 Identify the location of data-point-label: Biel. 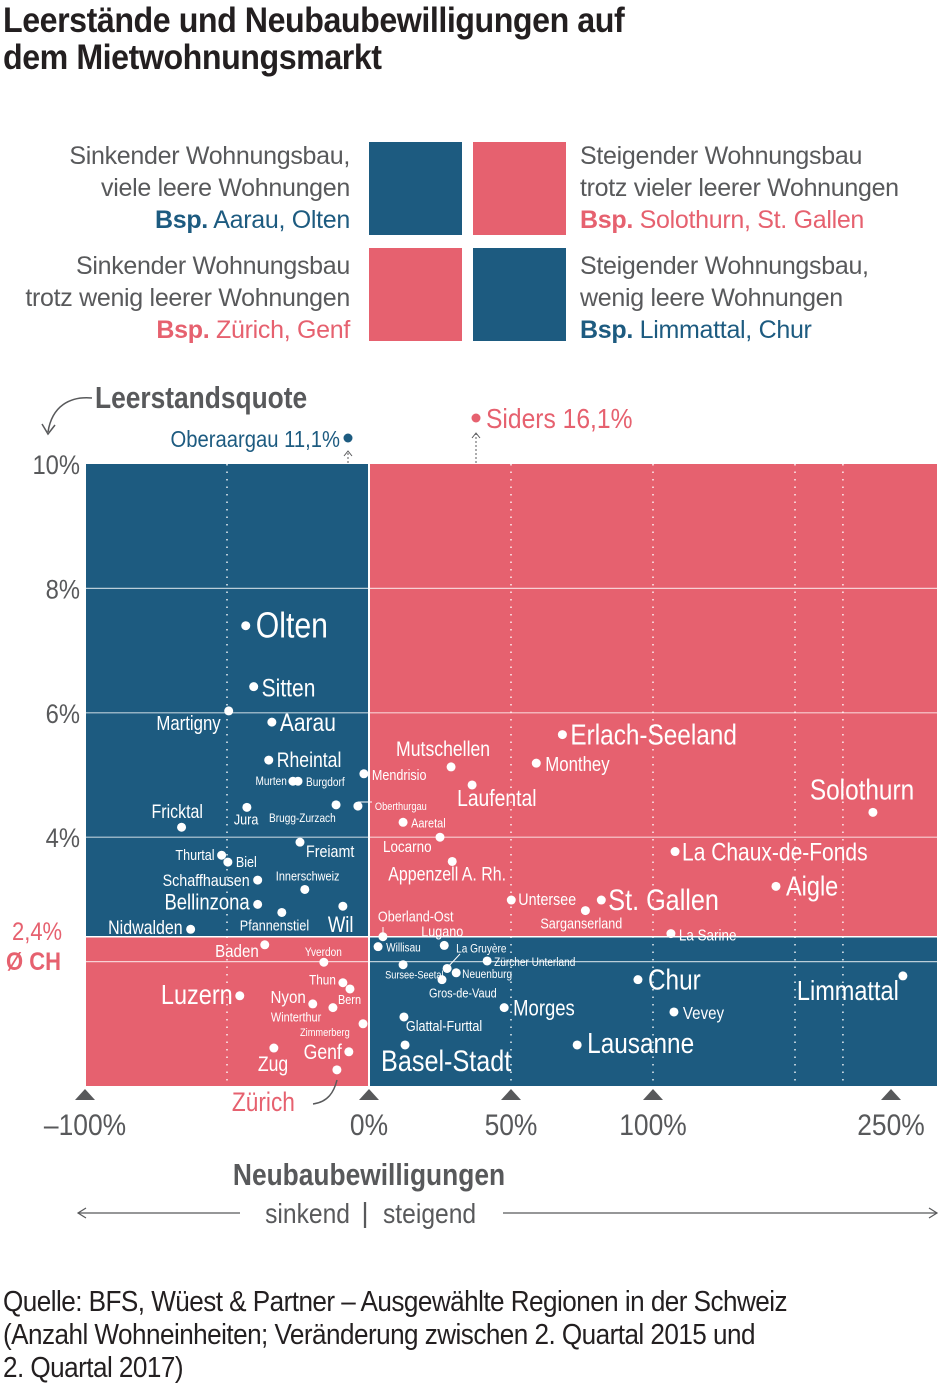
(246, 861).